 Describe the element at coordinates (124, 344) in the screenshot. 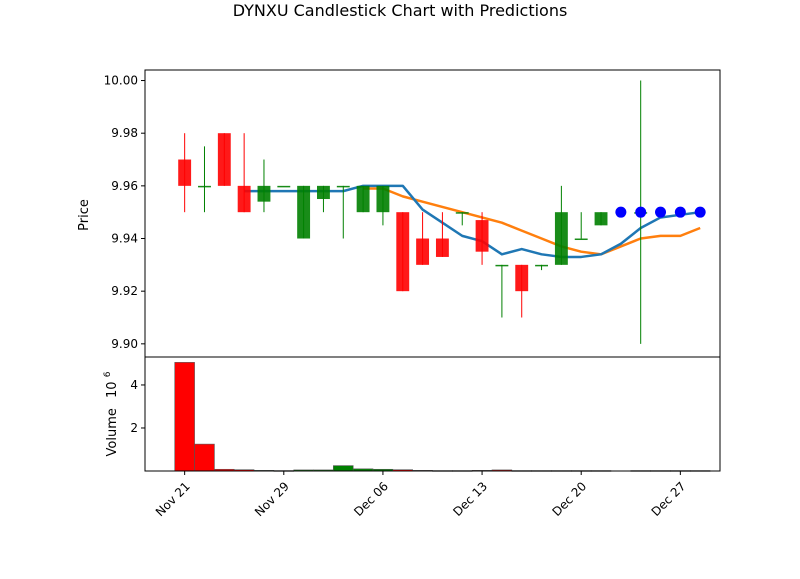

I see `price-y-tick-label: 9.90` at that location.